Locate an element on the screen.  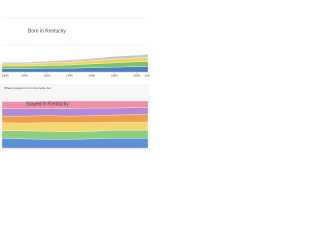
x-tick-label: 1880 is located at coordinates (5, 75).